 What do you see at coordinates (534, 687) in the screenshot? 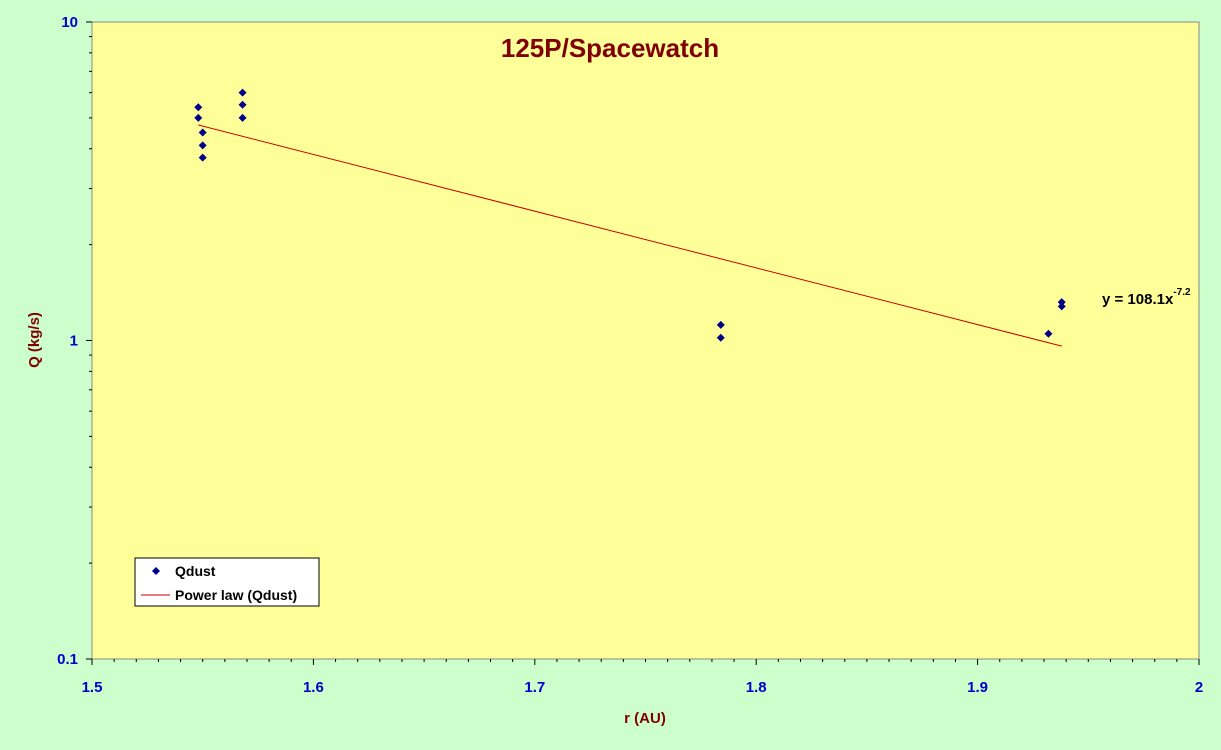
I see `x-tick-label: 1.7` at bounding box center [534, 687].